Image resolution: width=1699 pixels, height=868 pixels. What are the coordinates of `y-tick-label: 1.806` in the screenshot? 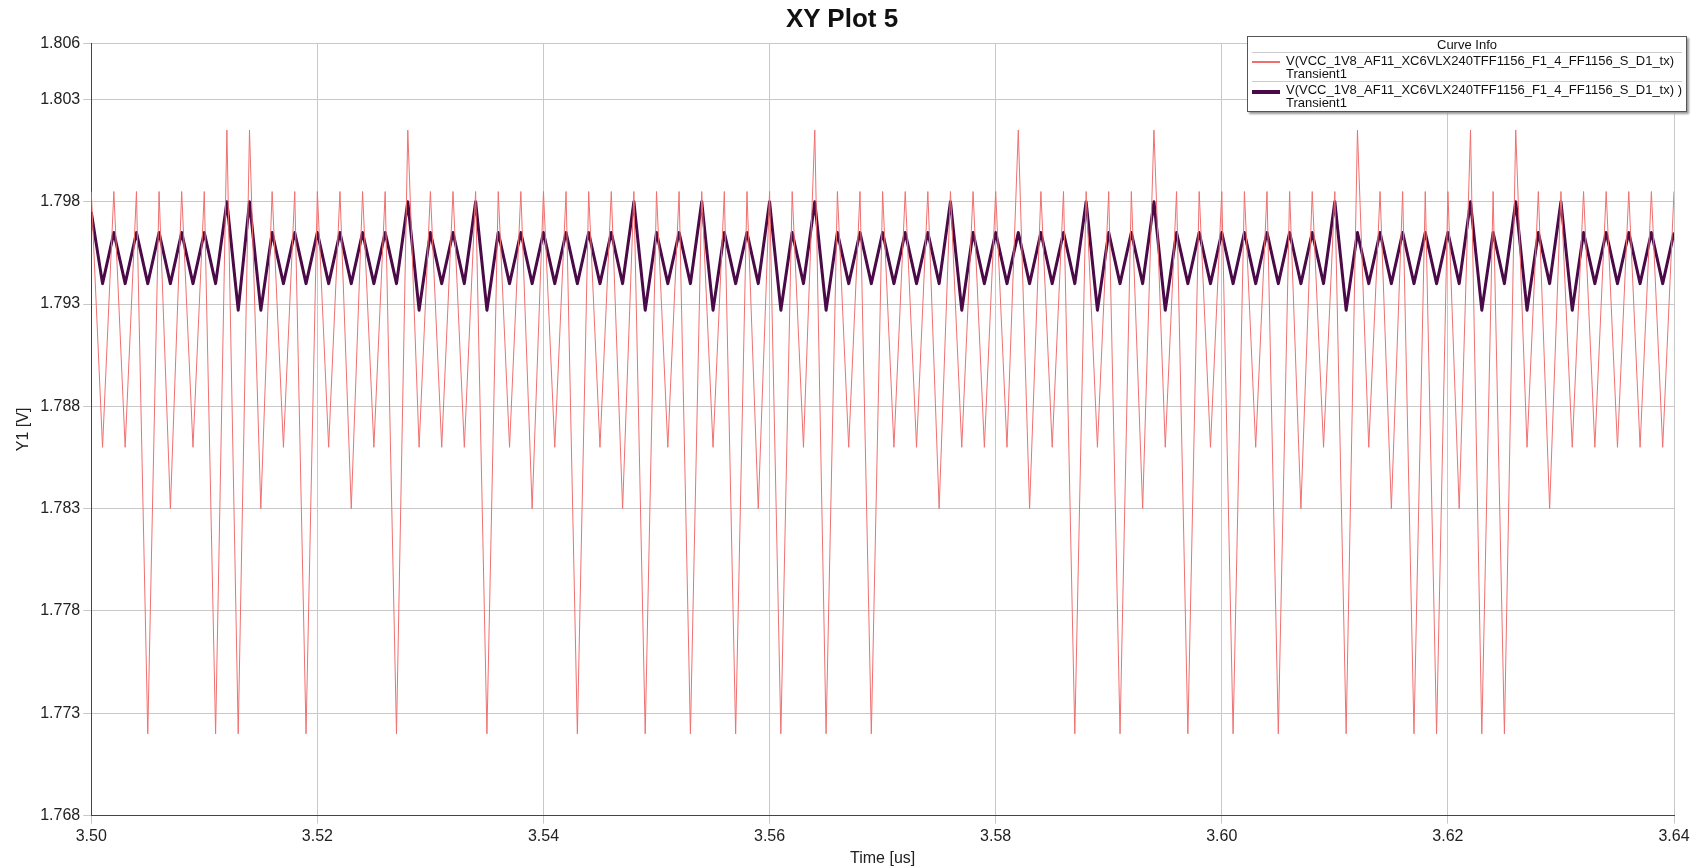 It's located at (60, 42).